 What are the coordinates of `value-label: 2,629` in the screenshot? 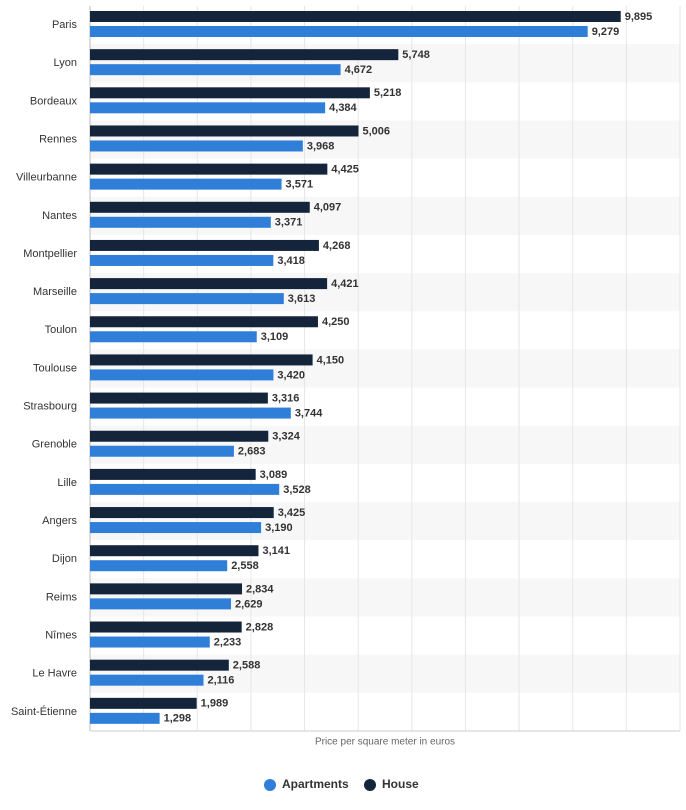 It's located at (249, 604).